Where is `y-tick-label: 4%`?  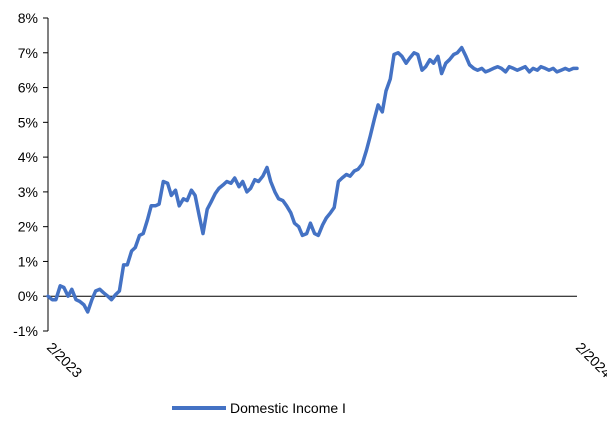
y-tick-label: 4% is located at coordinates (28, 157).